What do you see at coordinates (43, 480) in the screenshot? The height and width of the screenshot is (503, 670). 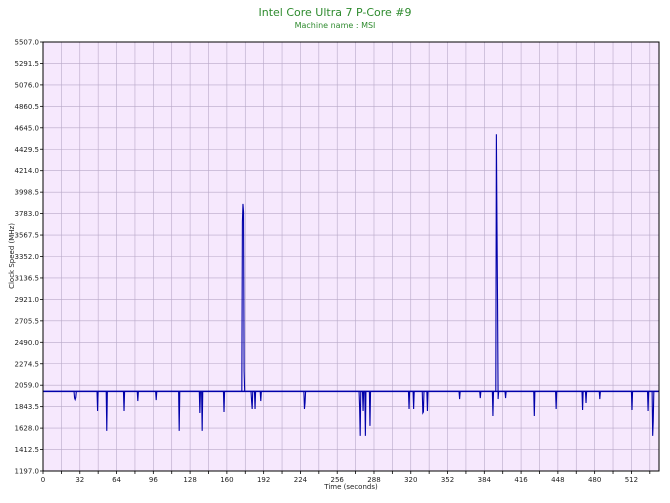 I see `x-tick-label: 0` at bounding box center [43, 480].